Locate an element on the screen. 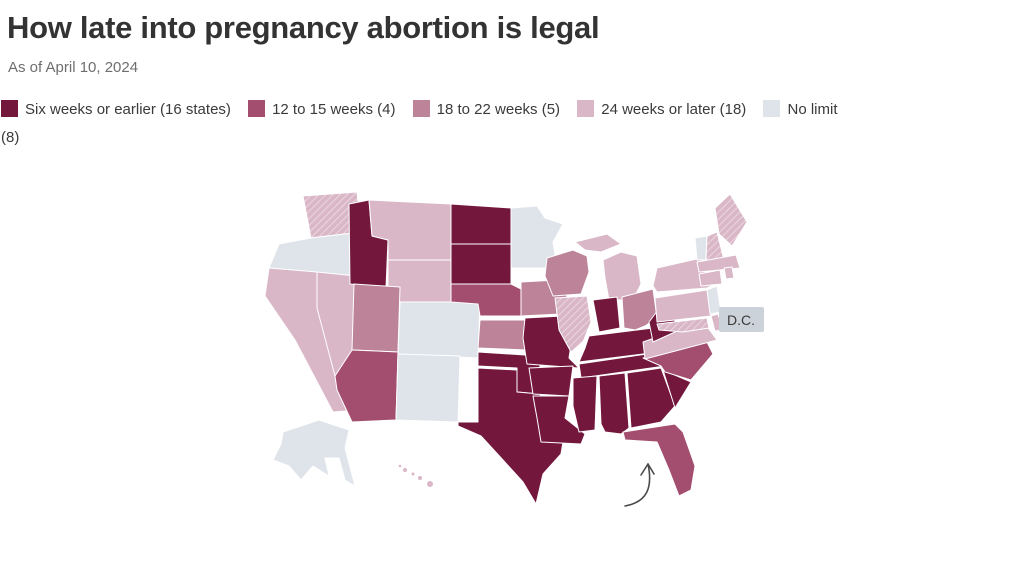  annotation-arrow is located at coordinates (637, 485).